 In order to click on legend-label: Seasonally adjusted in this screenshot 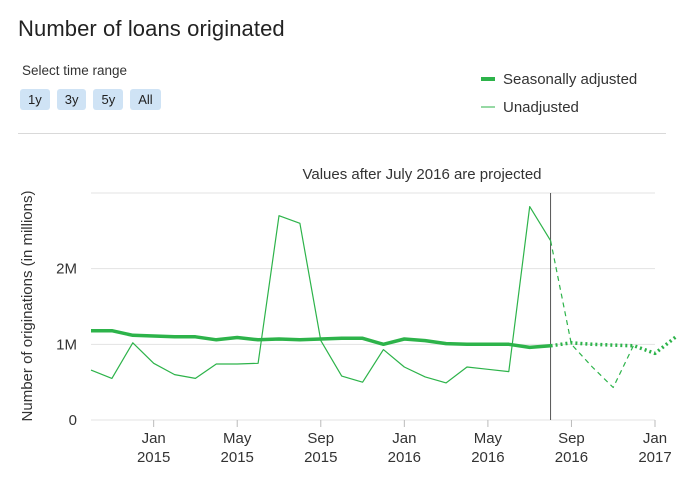, I will do `click(570, 79)`.